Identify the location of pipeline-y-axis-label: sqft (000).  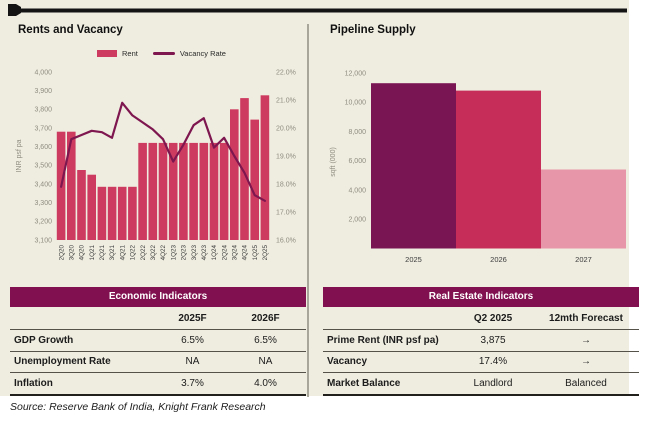
(333, 162).